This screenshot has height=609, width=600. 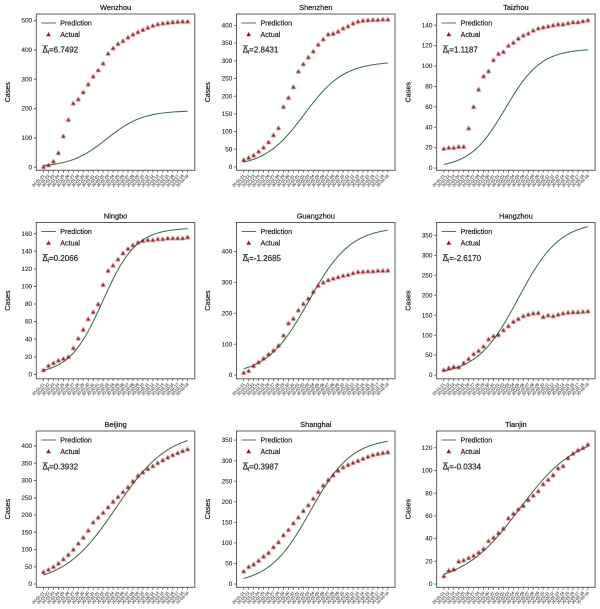 What do you see at coordinates (262, 259) in the screenshot?
I see `svg-text: Δi=-1.2685` at bounding box center [262, 259].